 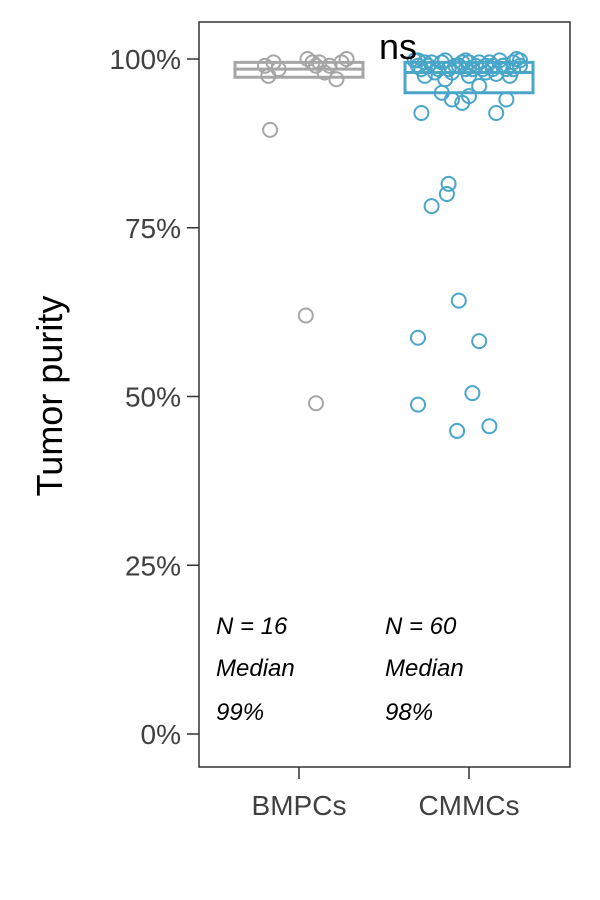 I want to click on y-axis: 0% 25% 50% 75% 100%, so click(x=154, y=397).